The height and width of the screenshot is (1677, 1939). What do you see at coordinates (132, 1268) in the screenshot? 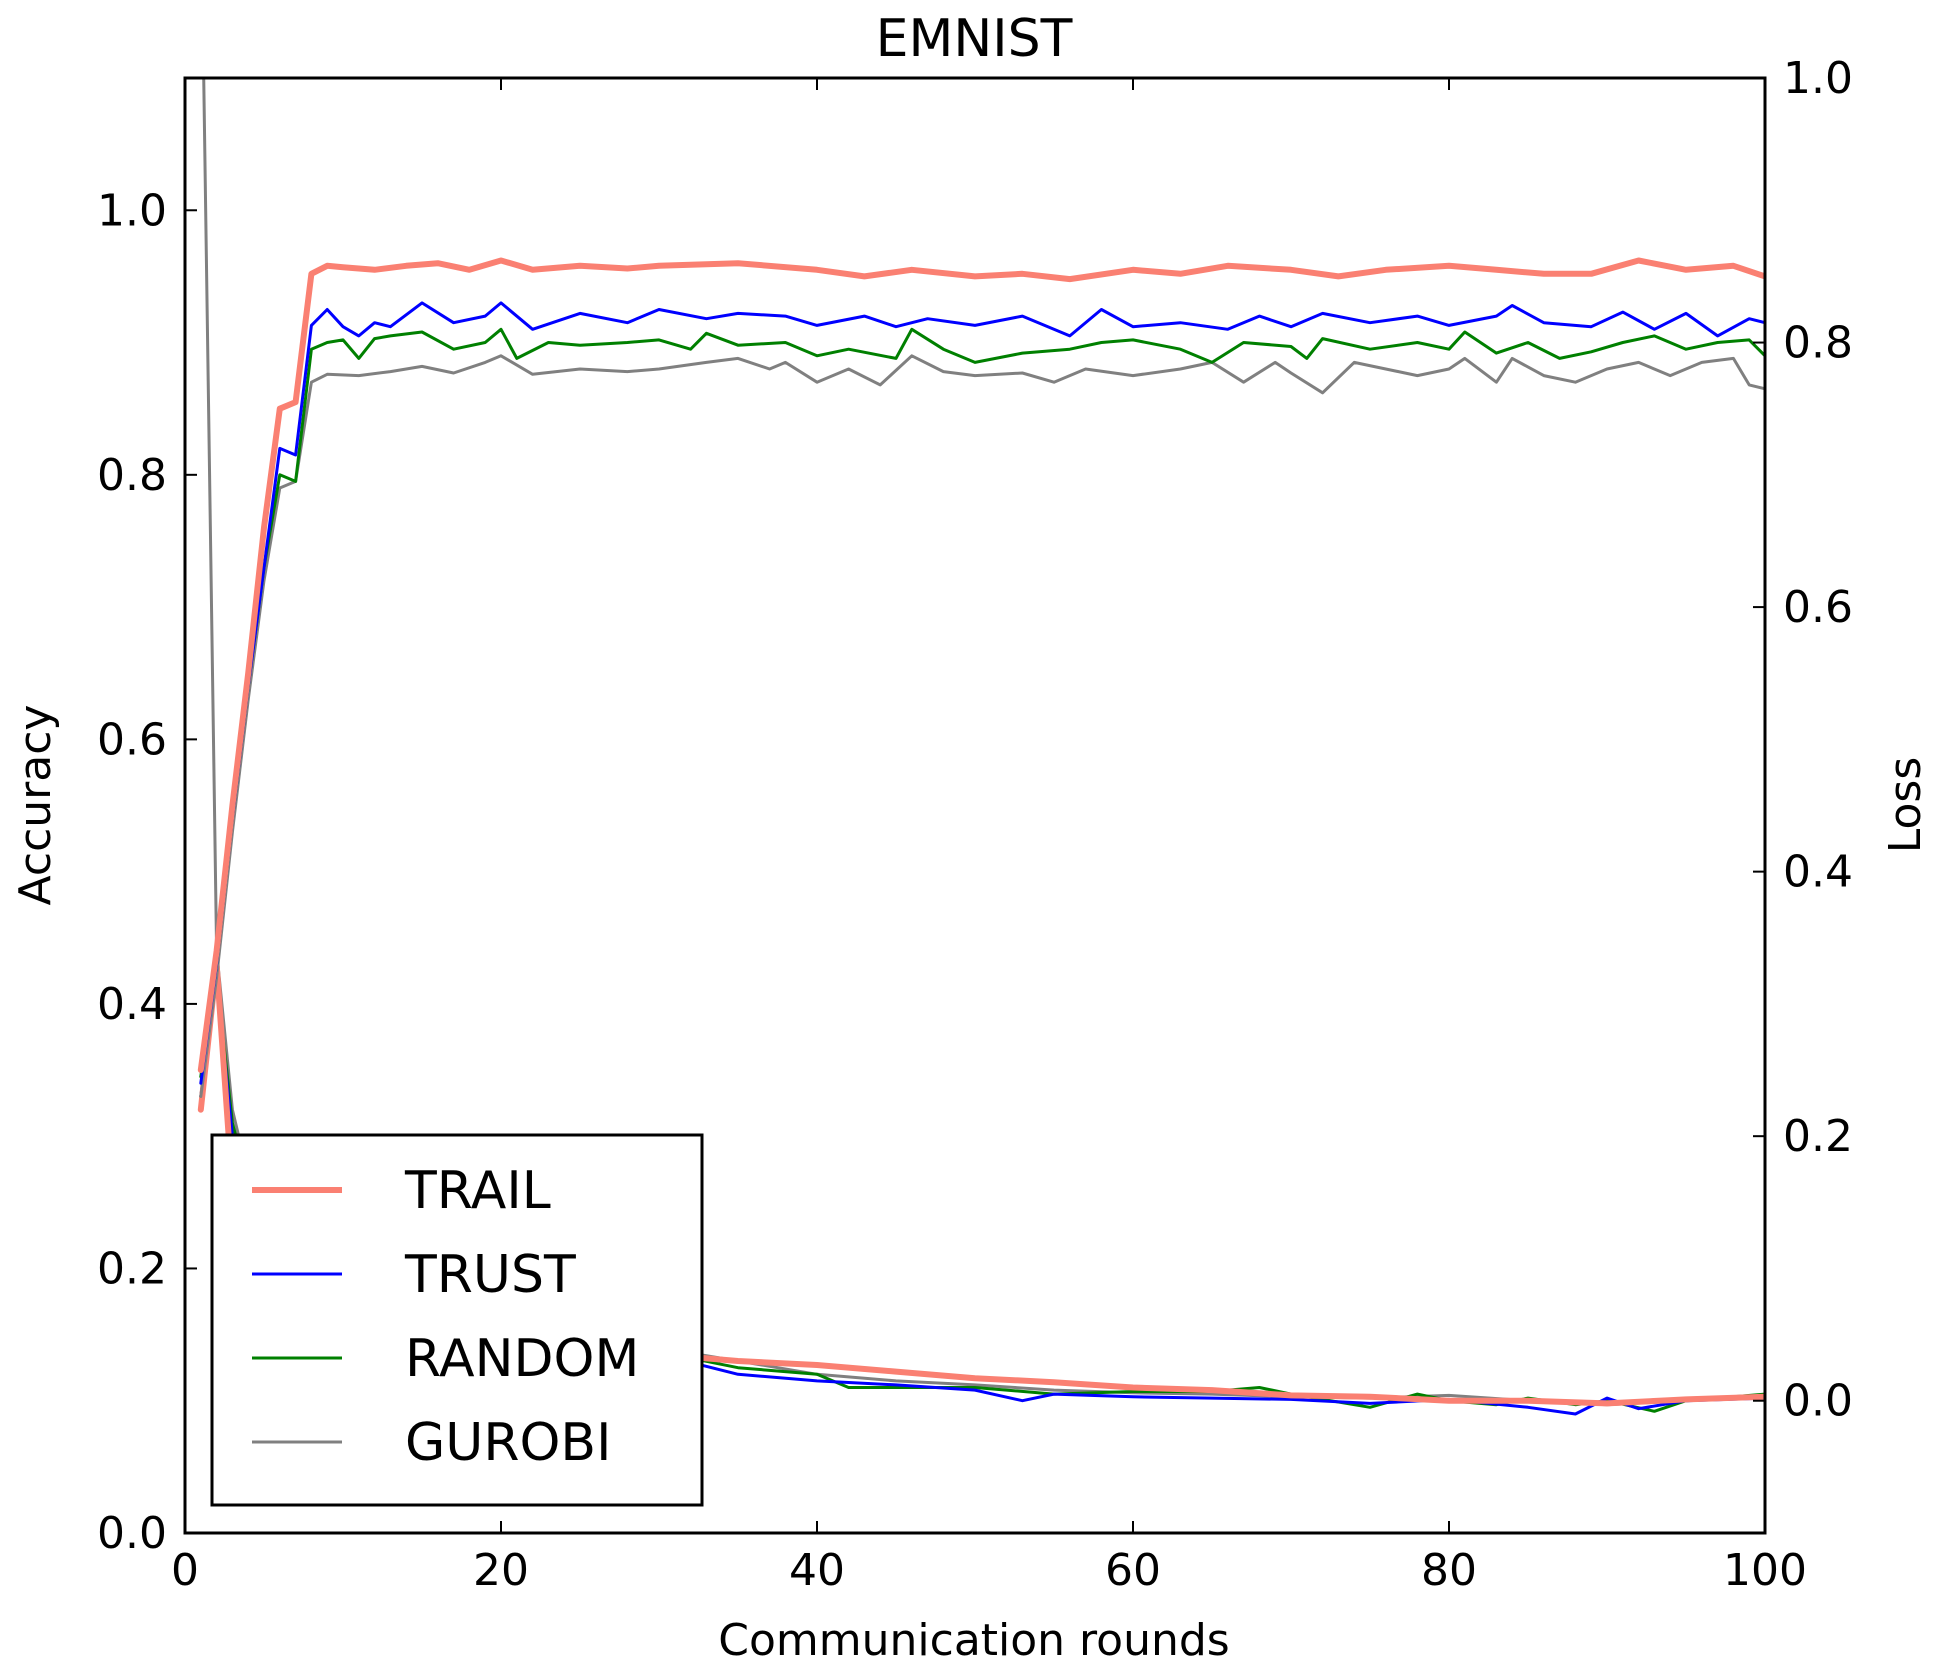
I see `y-tick-label: 0.2` at bounding box center [132, 1268].